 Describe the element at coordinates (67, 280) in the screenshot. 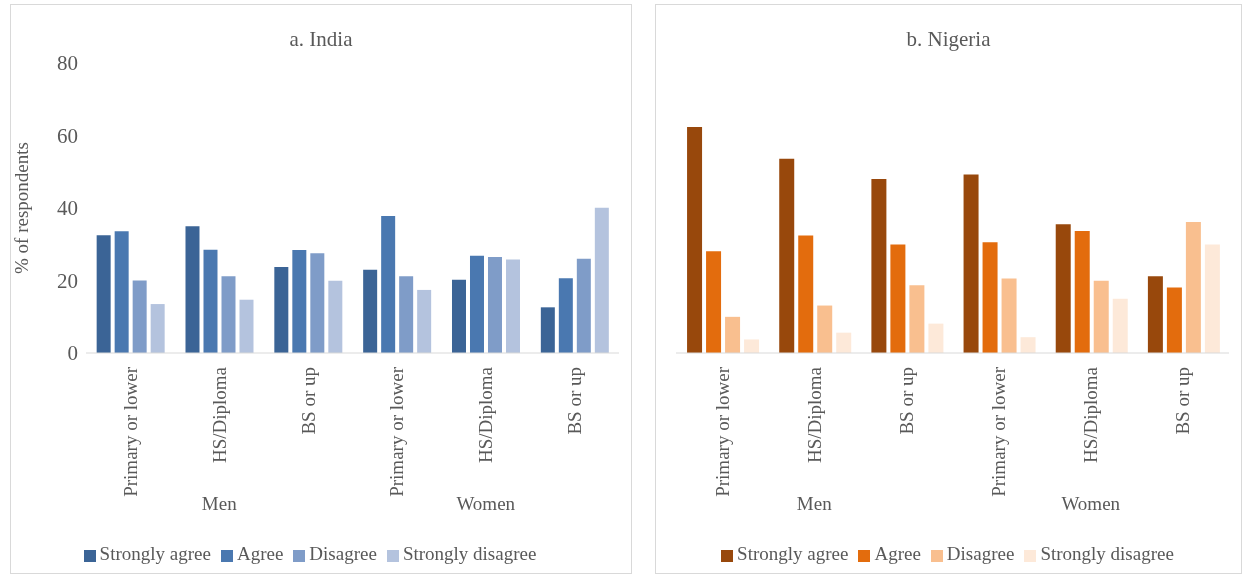

I see `y-tick-label: 20` at that location.